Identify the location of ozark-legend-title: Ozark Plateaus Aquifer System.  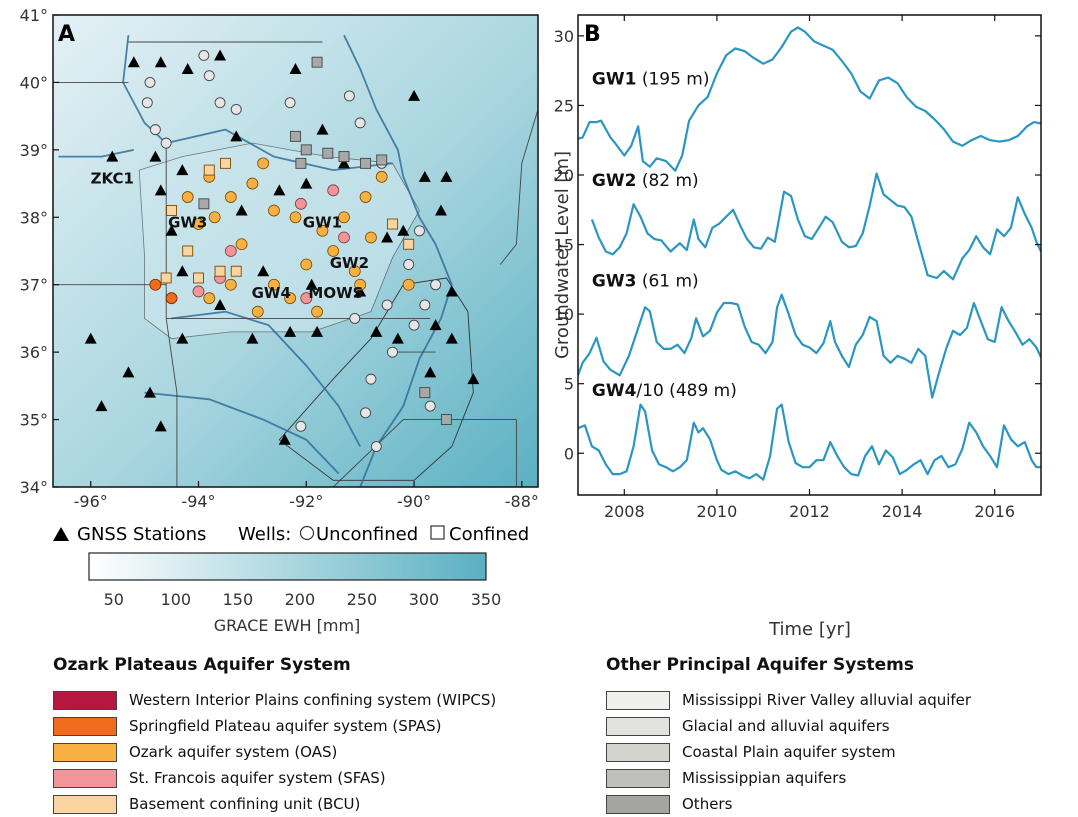
(202, 665).